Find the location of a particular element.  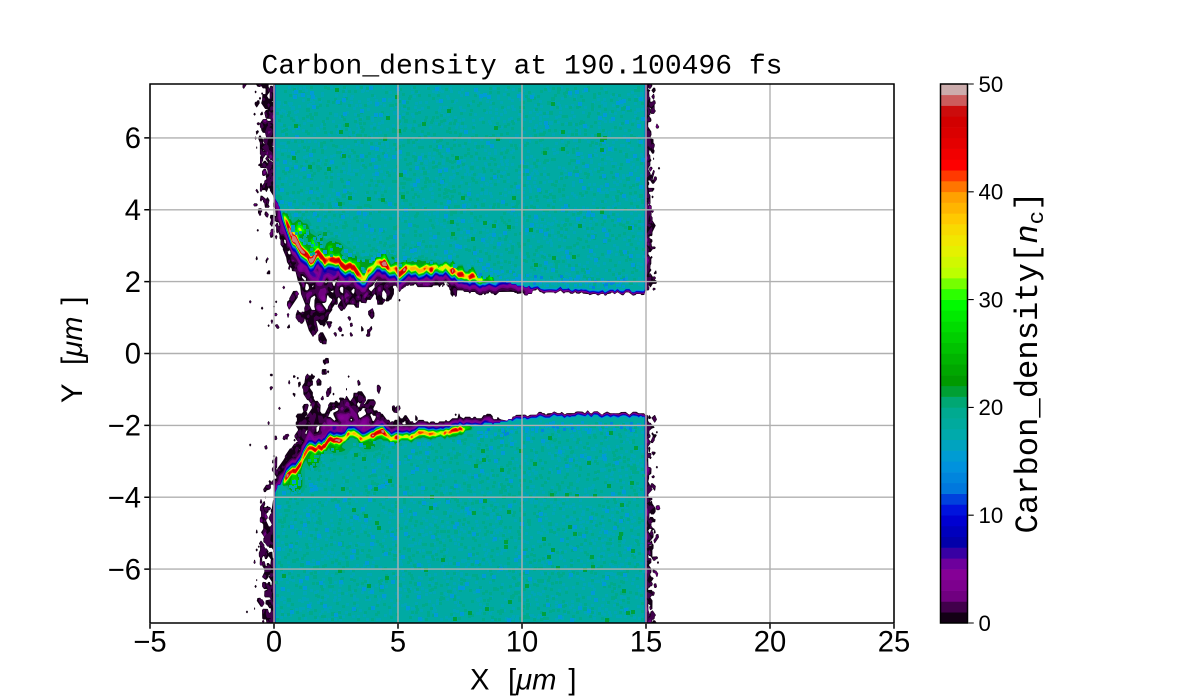

svg-text: −6 is located at coordinates (124, 570).